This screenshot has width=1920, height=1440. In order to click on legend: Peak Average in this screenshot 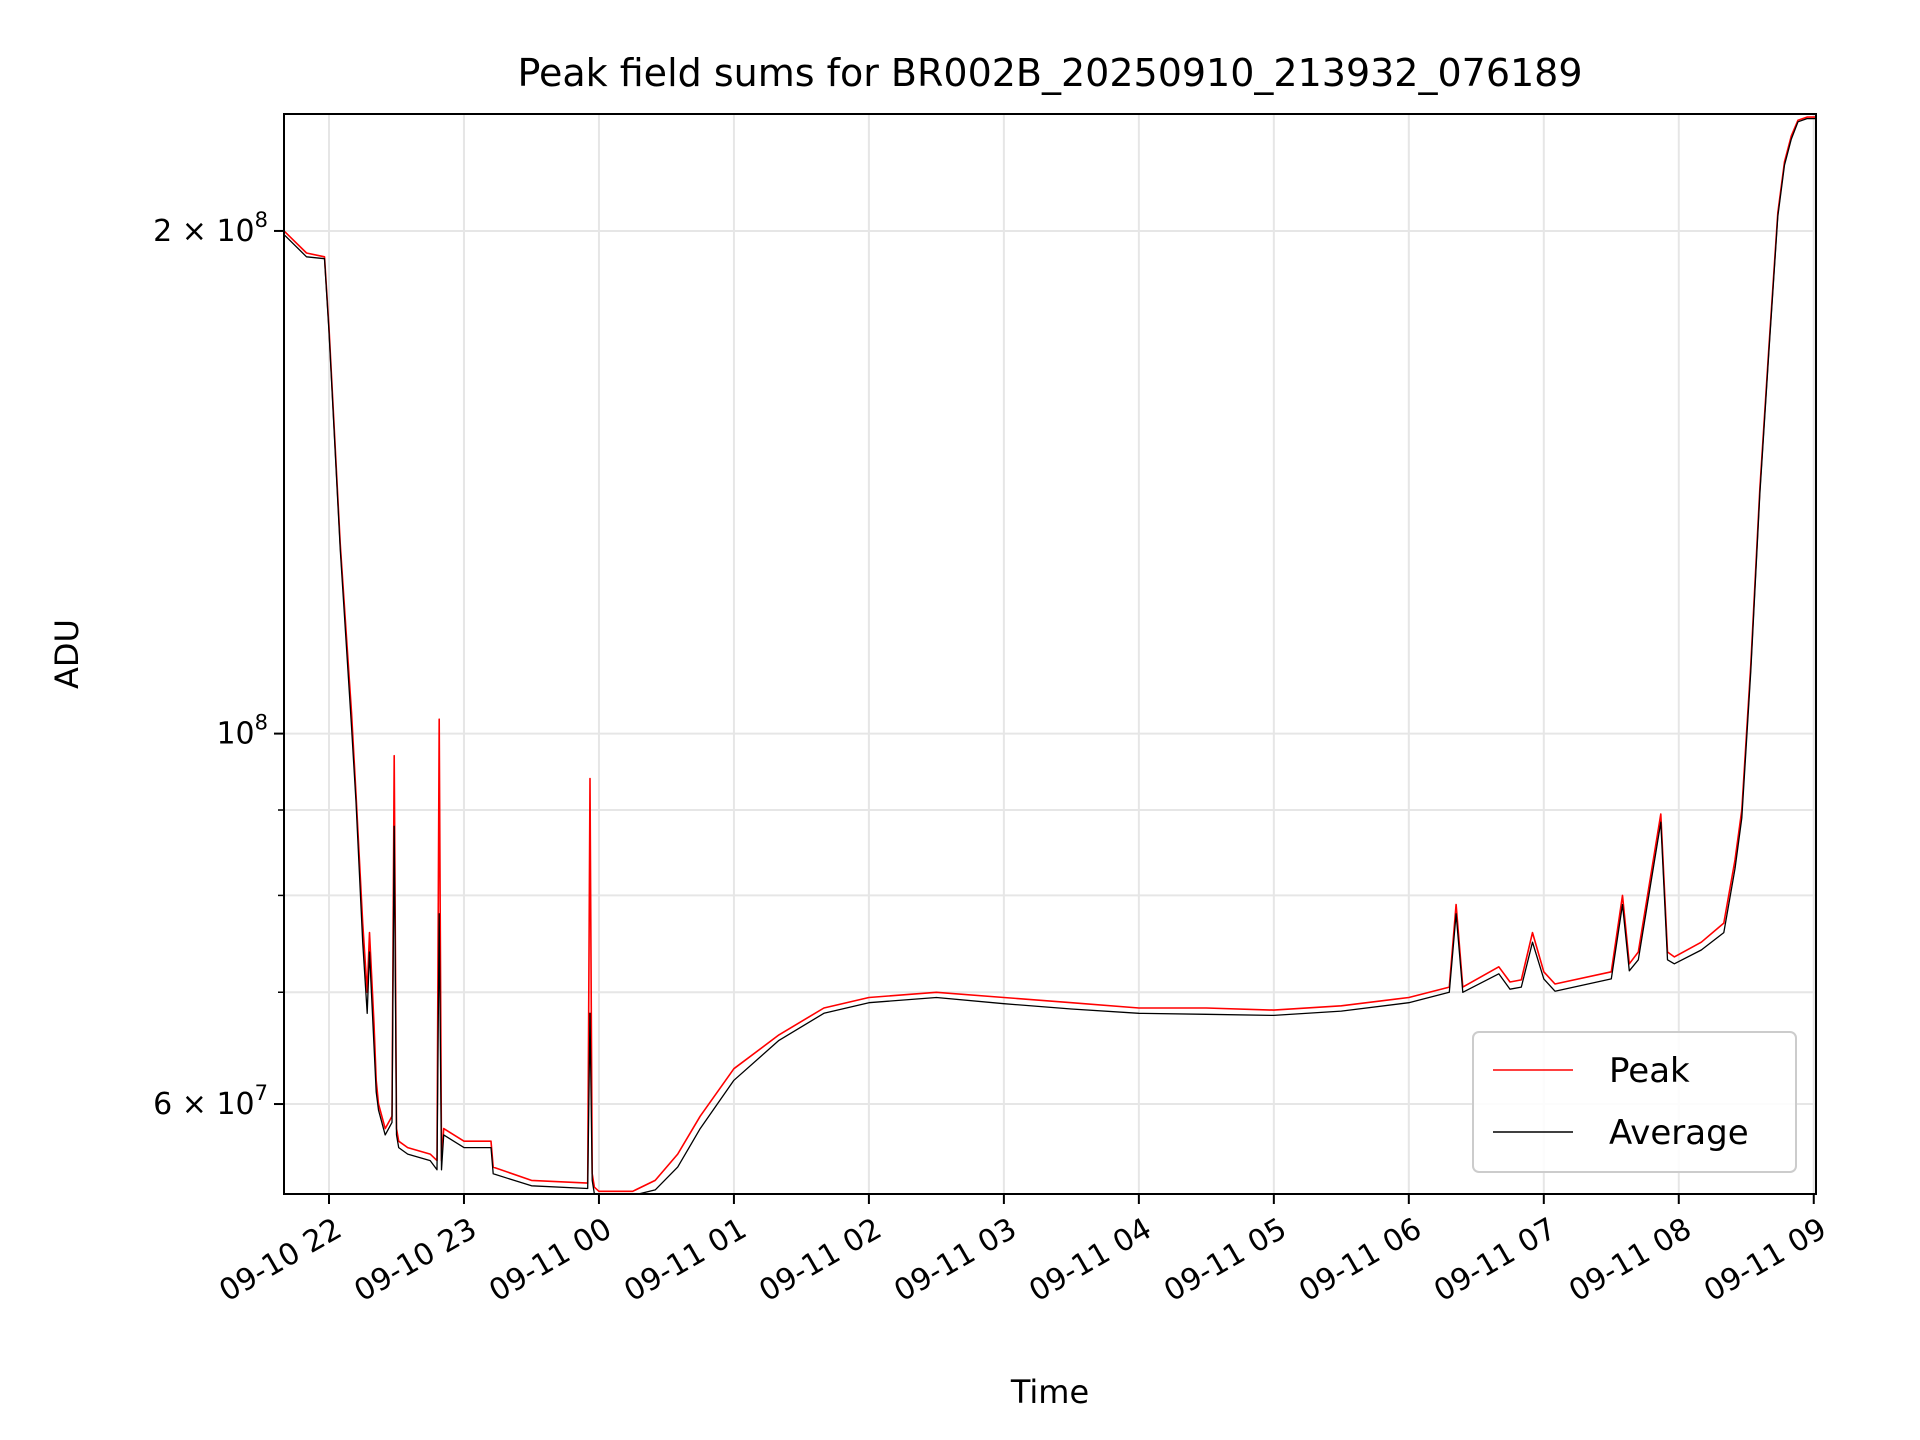, I will do `click(1634, 1102)`.